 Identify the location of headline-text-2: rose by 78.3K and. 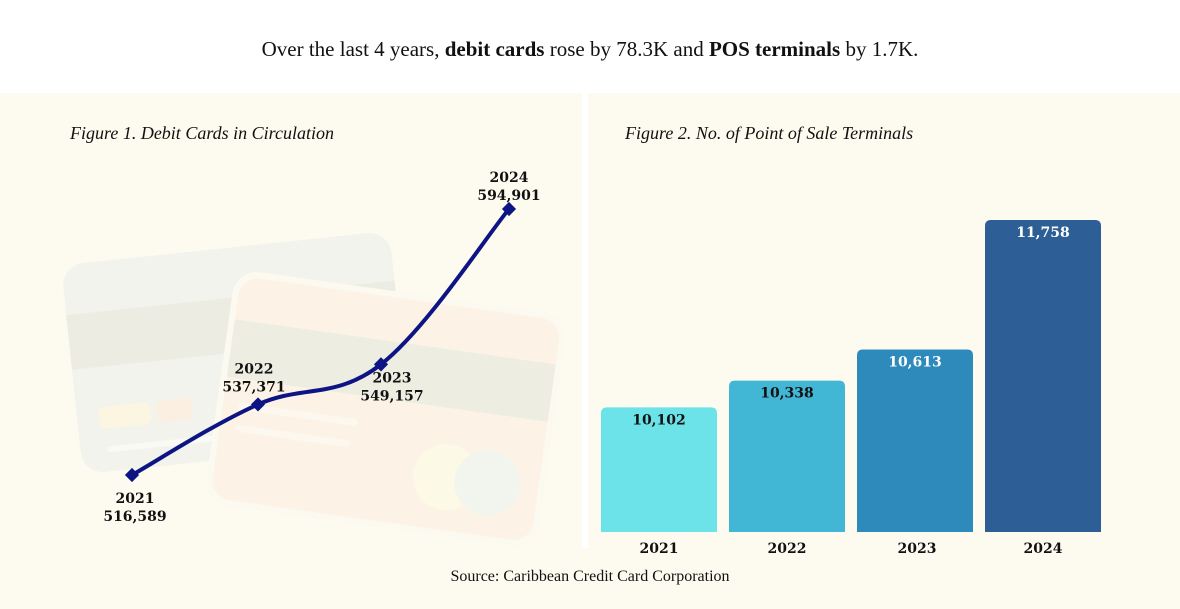
(626, 49).